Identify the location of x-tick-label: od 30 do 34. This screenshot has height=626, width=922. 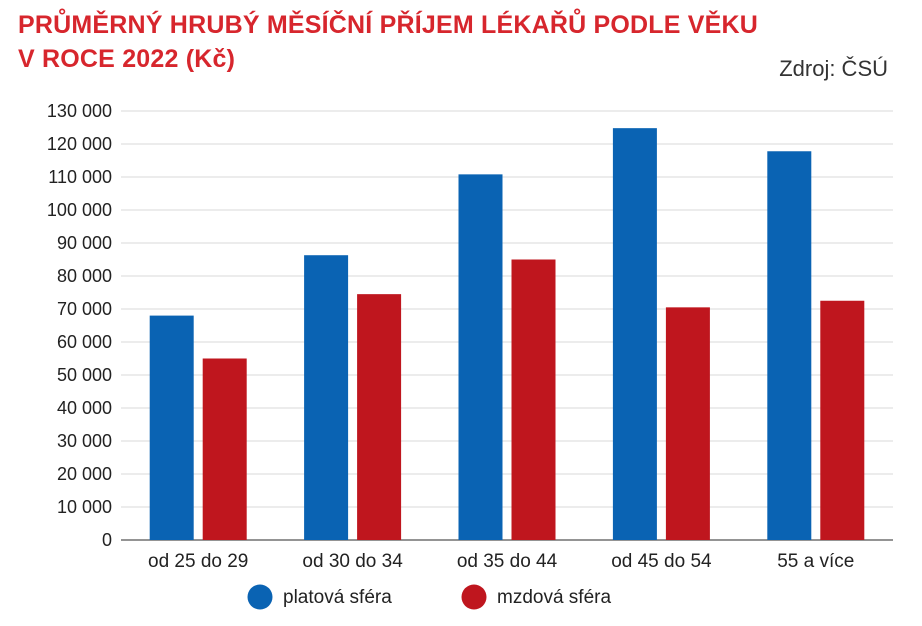
(352, 561).